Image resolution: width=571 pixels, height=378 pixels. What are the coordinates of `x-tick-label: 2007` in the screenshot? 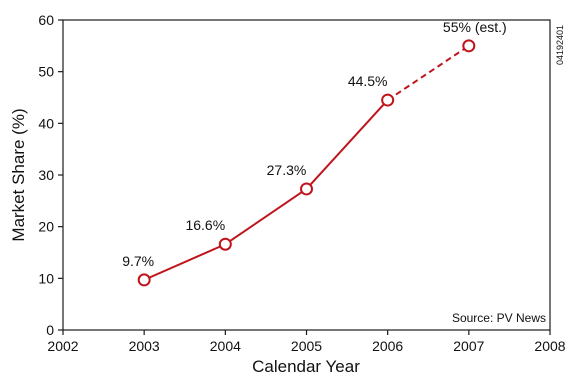 It's located at (468, 346).